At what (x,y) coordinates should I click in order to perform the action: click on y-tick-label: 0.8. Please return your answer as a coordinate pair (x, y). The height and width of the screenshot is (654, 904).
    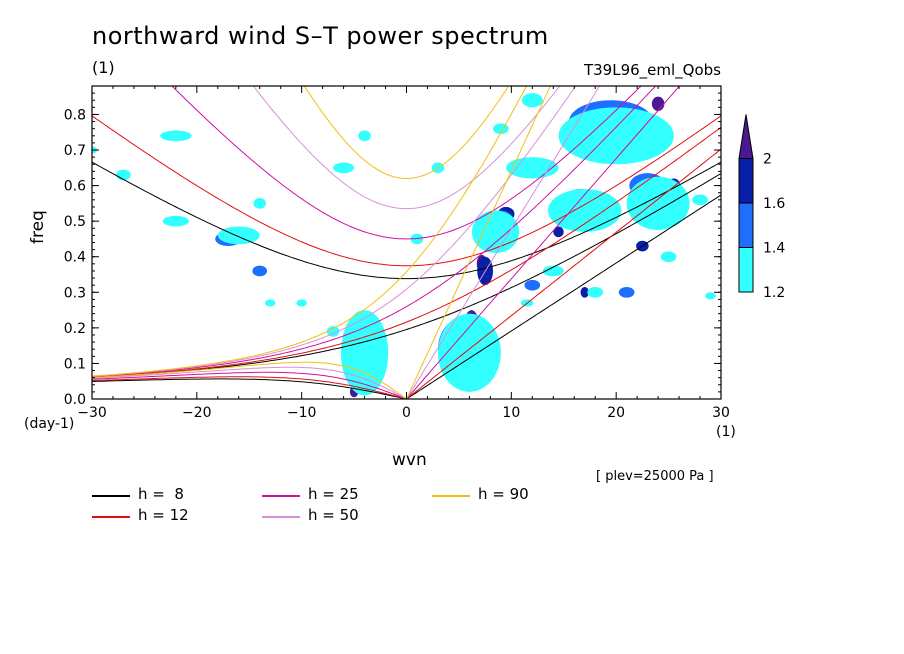
    Looking at the image, I should click on (75, 115).